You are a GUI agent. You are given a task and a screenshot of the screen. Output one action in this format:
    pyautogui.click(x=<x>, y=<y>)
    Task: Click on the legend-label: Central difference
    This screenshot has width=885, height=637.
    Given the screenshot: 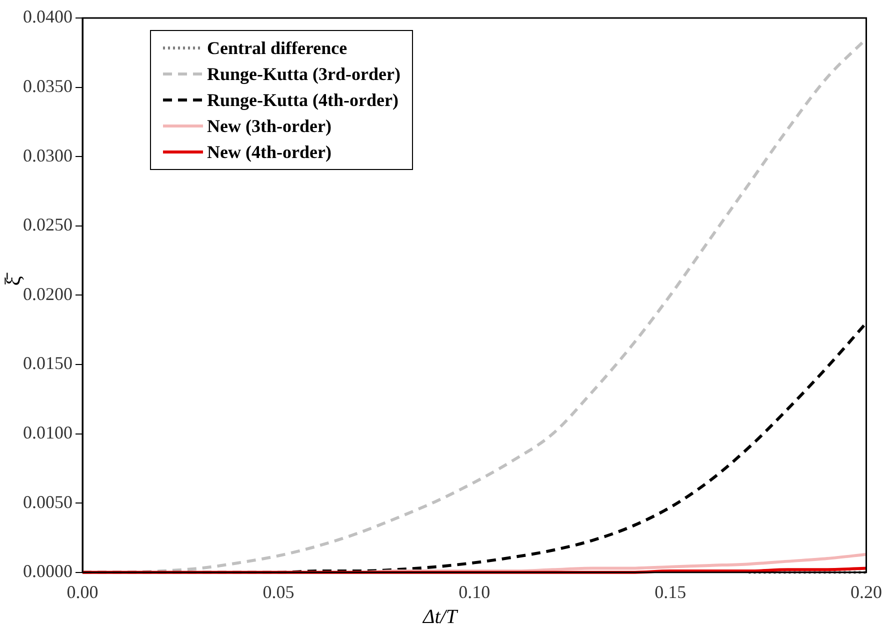 What is the action you would take?
    pyautogui.click(x=277, y=48)
    